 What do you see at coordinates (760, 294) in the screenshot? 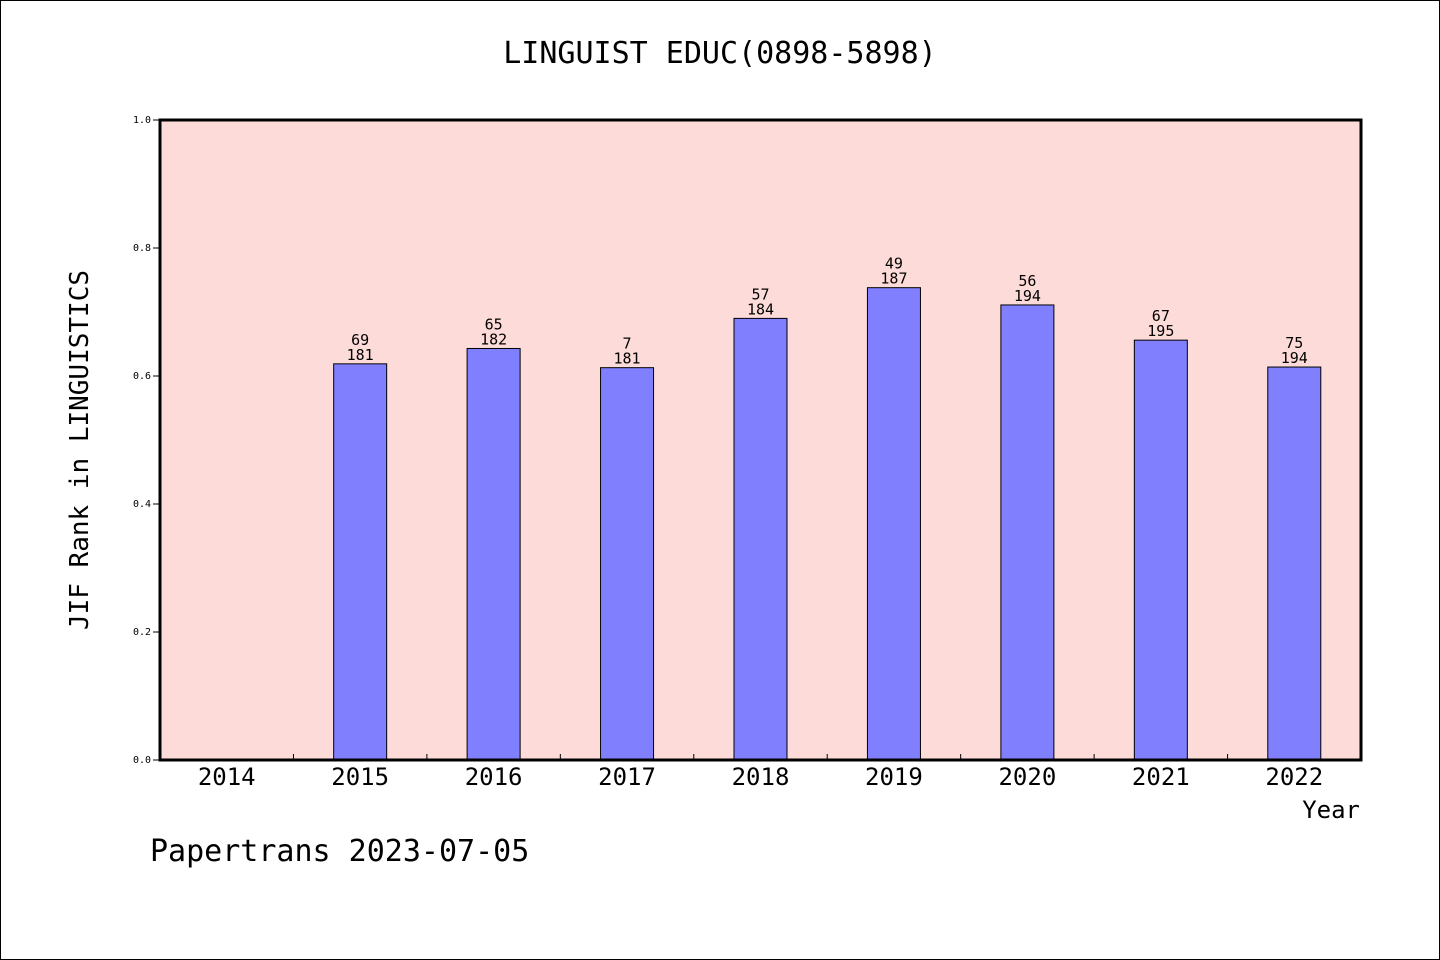
I see `bar-rank-label: 57` at bounding box center [760, 294].